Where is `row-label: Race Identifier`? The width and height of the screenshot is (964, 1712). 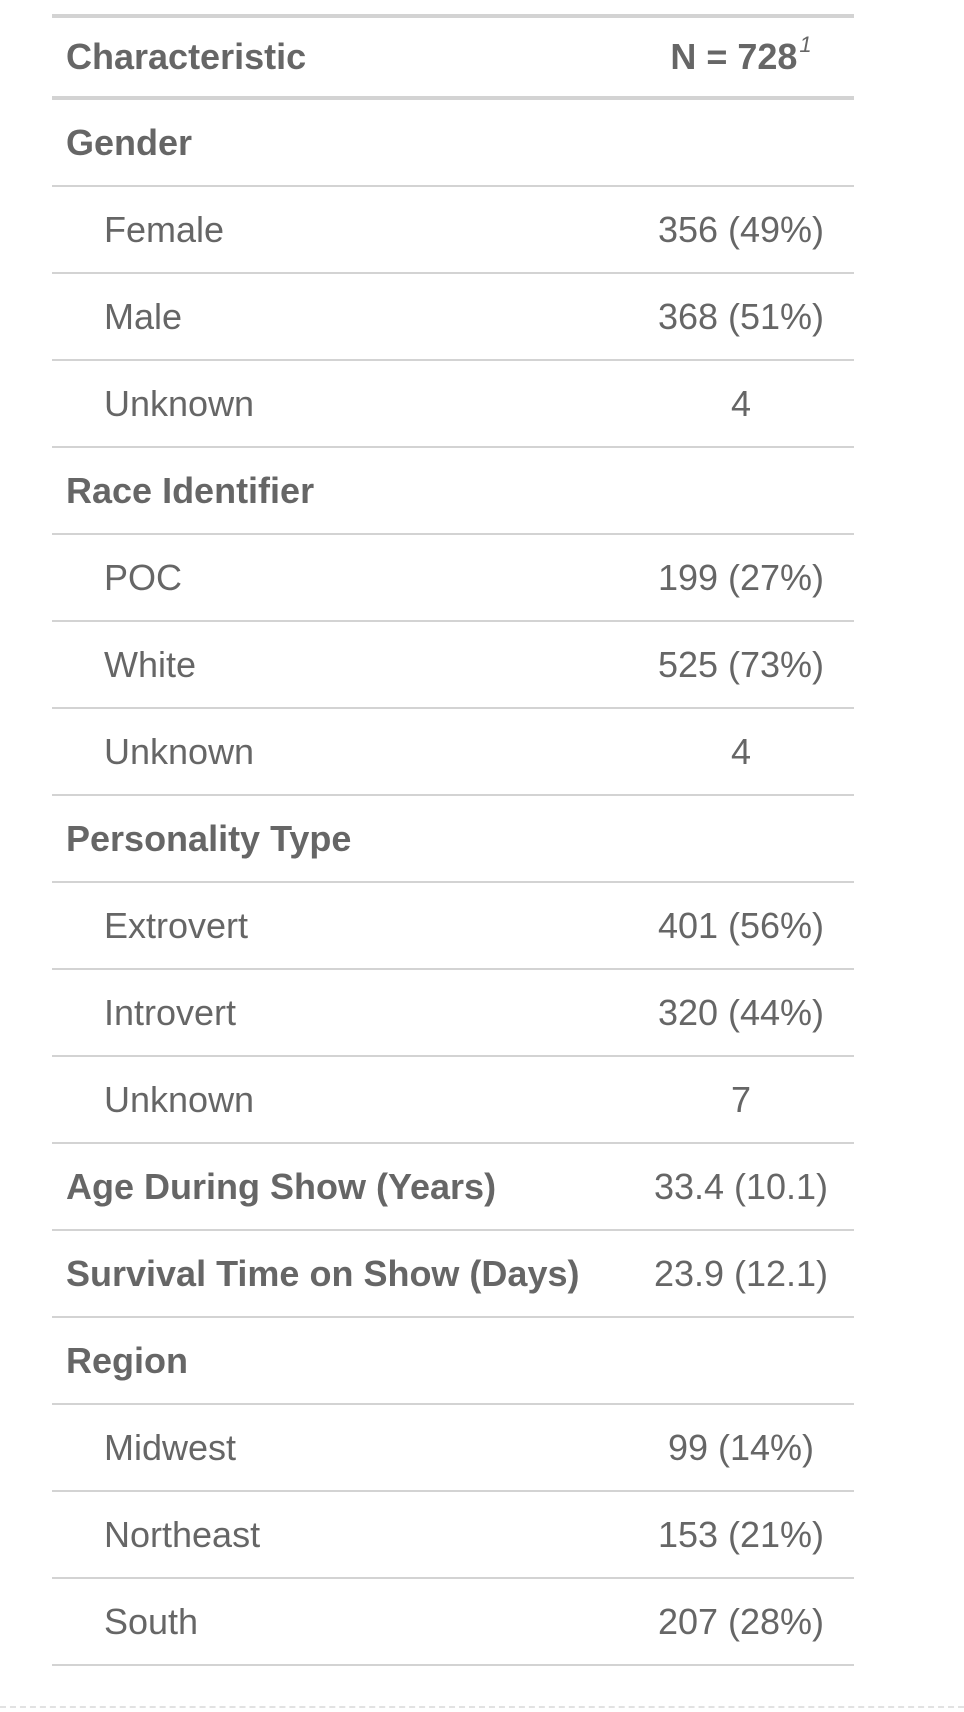
row-label: Race Identifier is located at coordinates (190, 490).